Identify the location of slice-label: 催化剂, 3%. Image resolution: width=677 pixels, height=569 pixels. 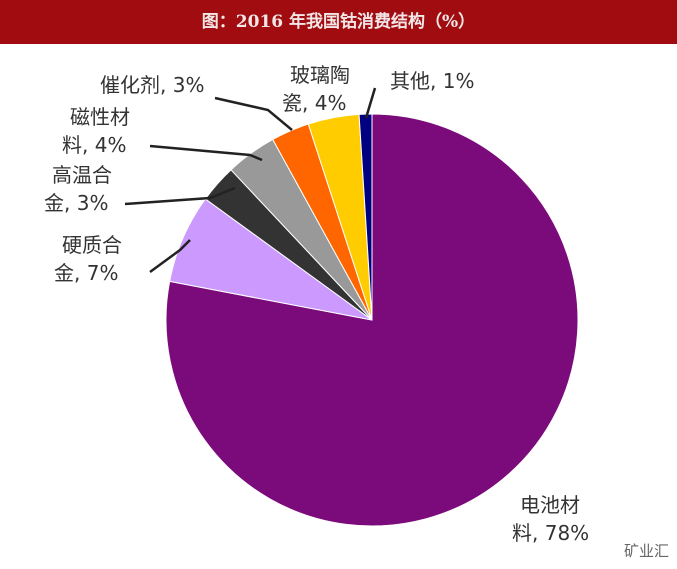
(152, 85).